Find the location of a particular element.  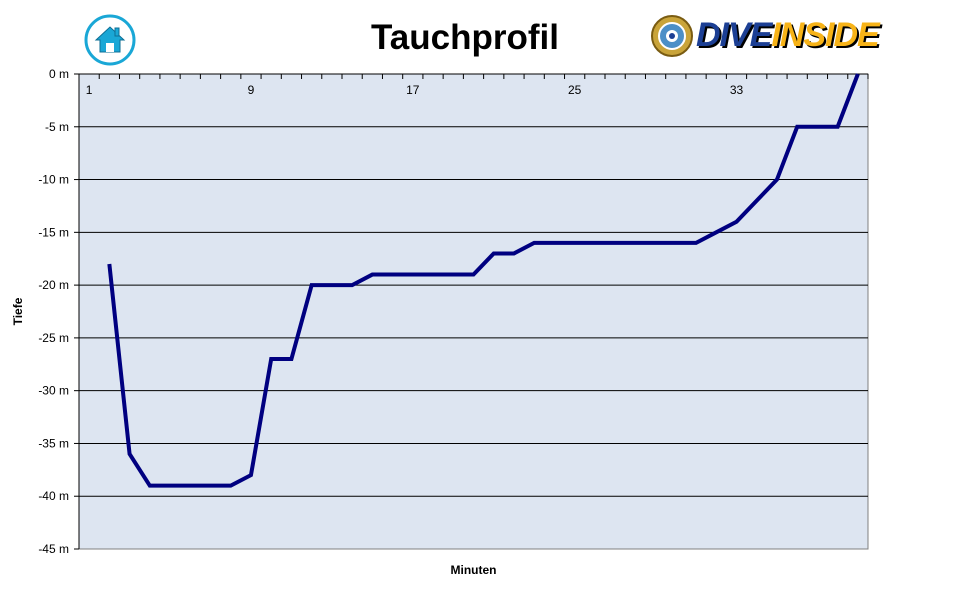

logo-text-inside: INSIDE is located at coordinates (825, 35).